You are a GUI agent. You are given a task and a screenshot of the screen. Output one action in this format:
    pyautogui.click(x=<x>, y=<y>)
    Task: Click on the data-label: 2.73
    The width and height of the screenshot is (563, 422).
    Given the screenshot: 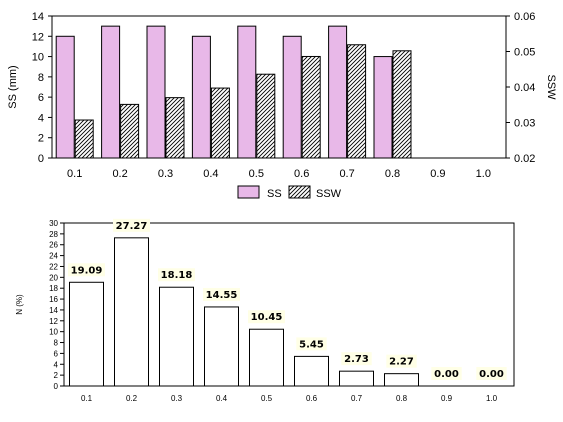 What is the action you would take?
    pyautogui.click(x=356, y=359)
    